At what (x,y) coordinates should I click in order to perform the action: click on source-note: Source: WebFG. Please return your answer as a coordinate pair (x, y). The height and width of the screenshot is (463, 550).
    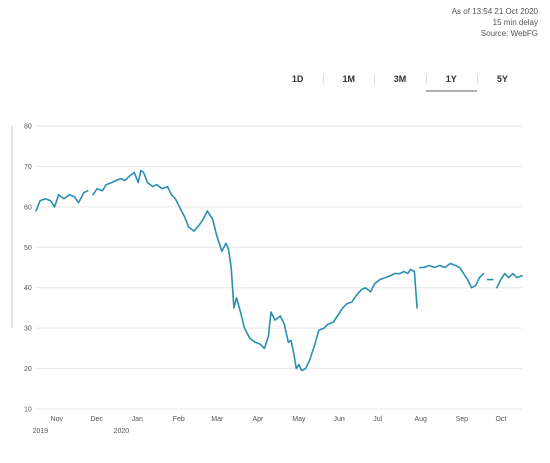
    Looking at the image, I should click on (509, 33).